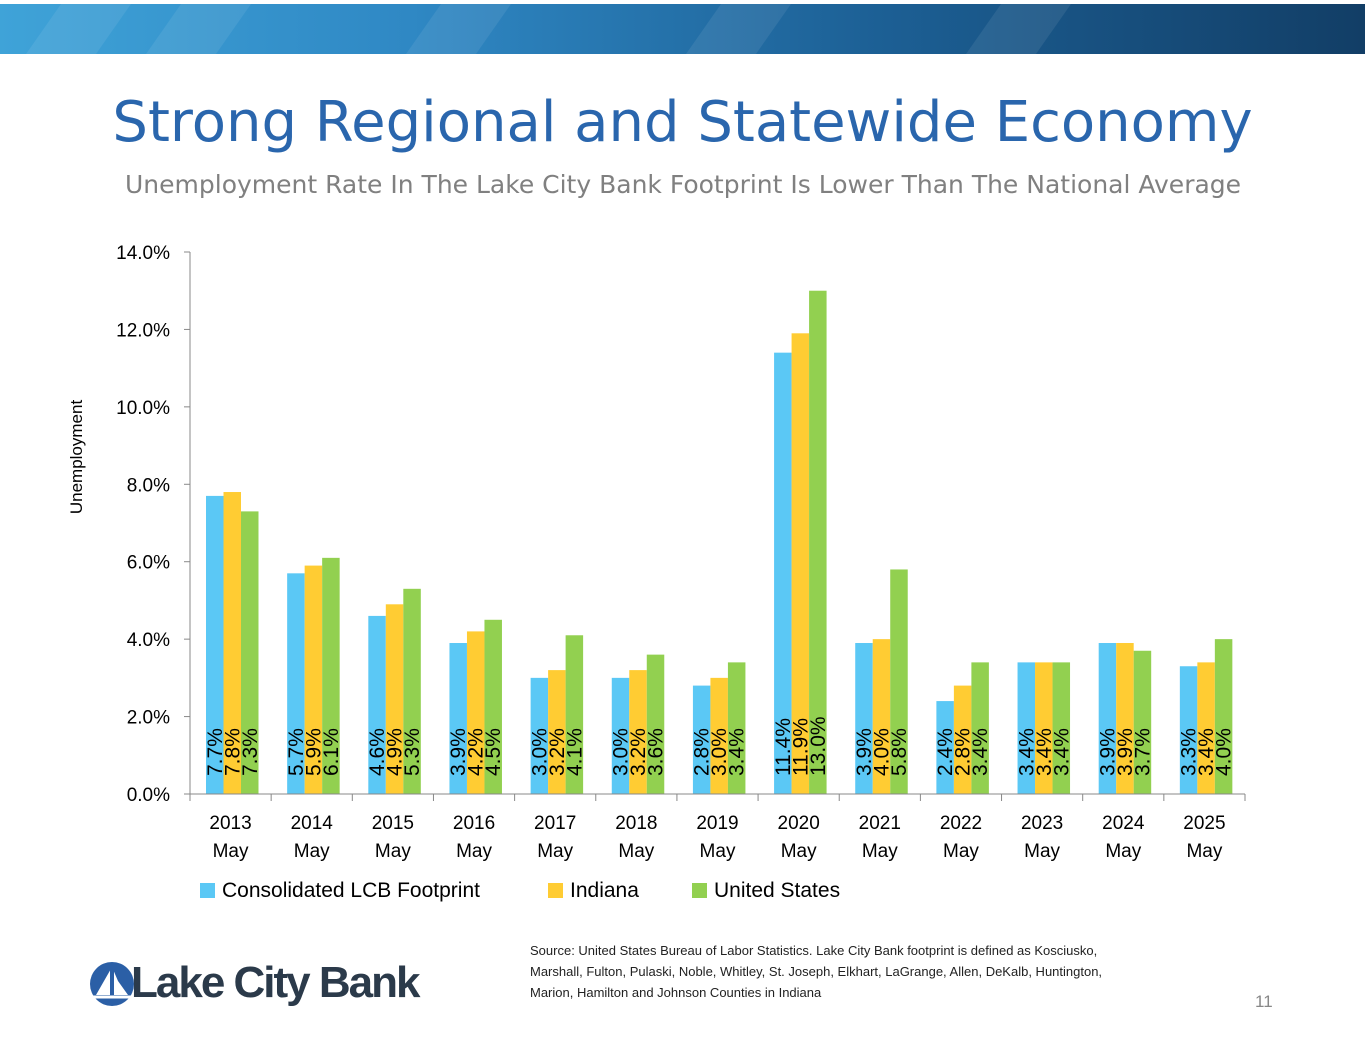 The width and height of the screenshot is (1365, 1055). I want to click on logo-wordmark: Lake City Bank, so click(275, 982).